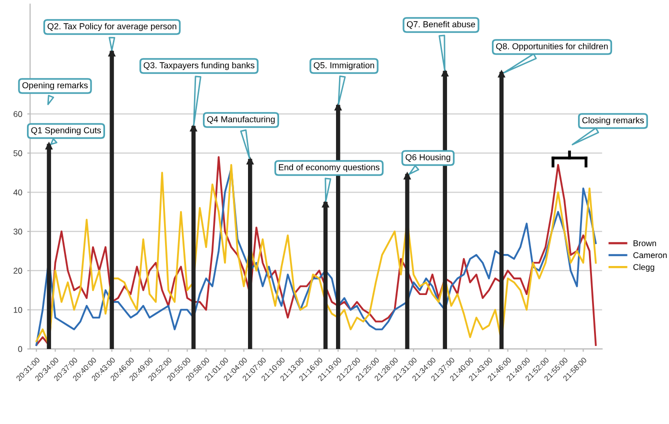 The width and height of the screenshot is (669, 424). Describe the element at coordinates (650, 255) in the screenshot. I see `legend-label: Cameron` at that location.